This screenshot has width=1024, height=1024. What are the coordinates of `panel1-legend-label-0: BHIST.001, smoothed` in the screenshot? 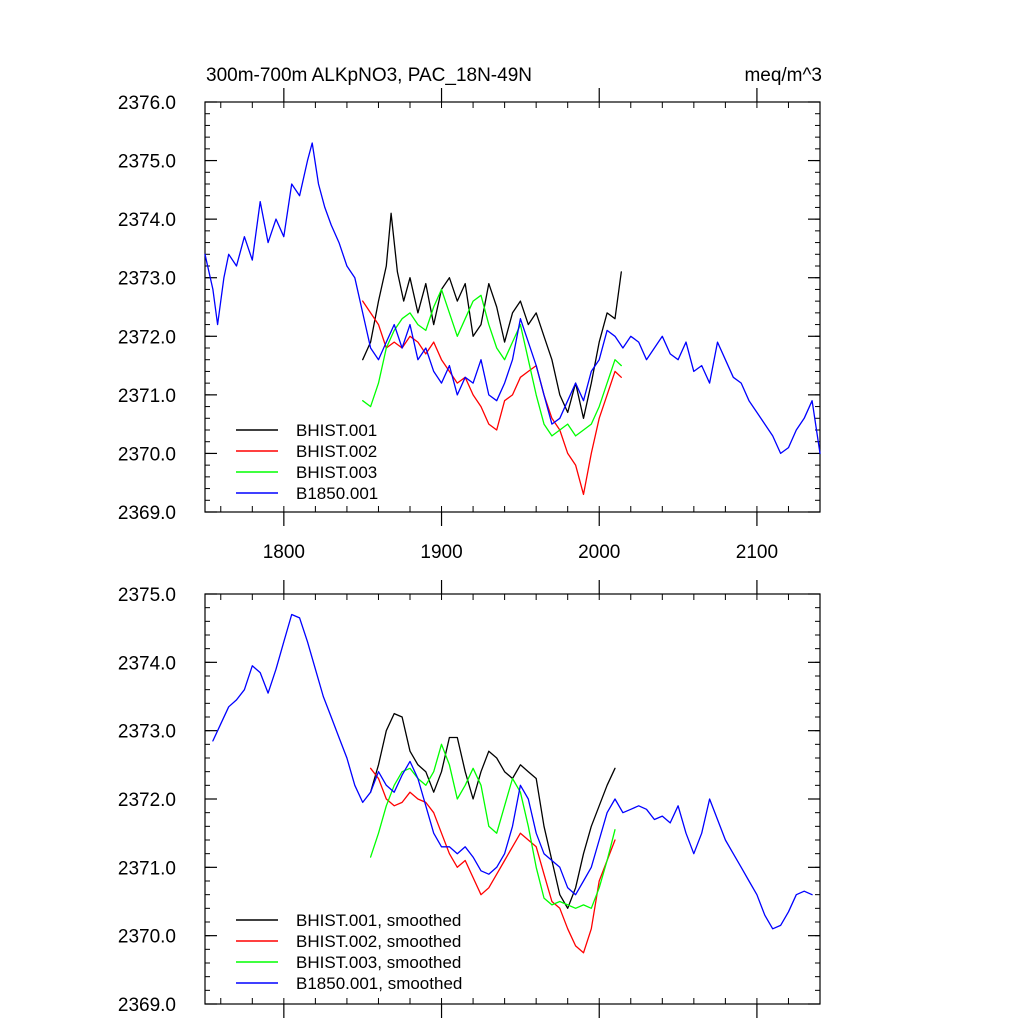 It's located at (378, 920).